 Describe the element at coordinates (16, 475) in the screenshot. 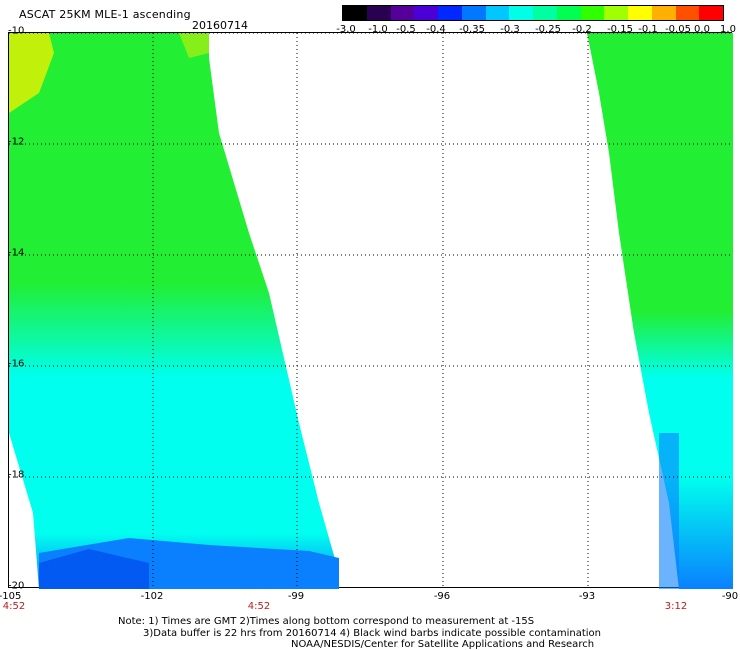

I see `lat-label: -18` at that location.